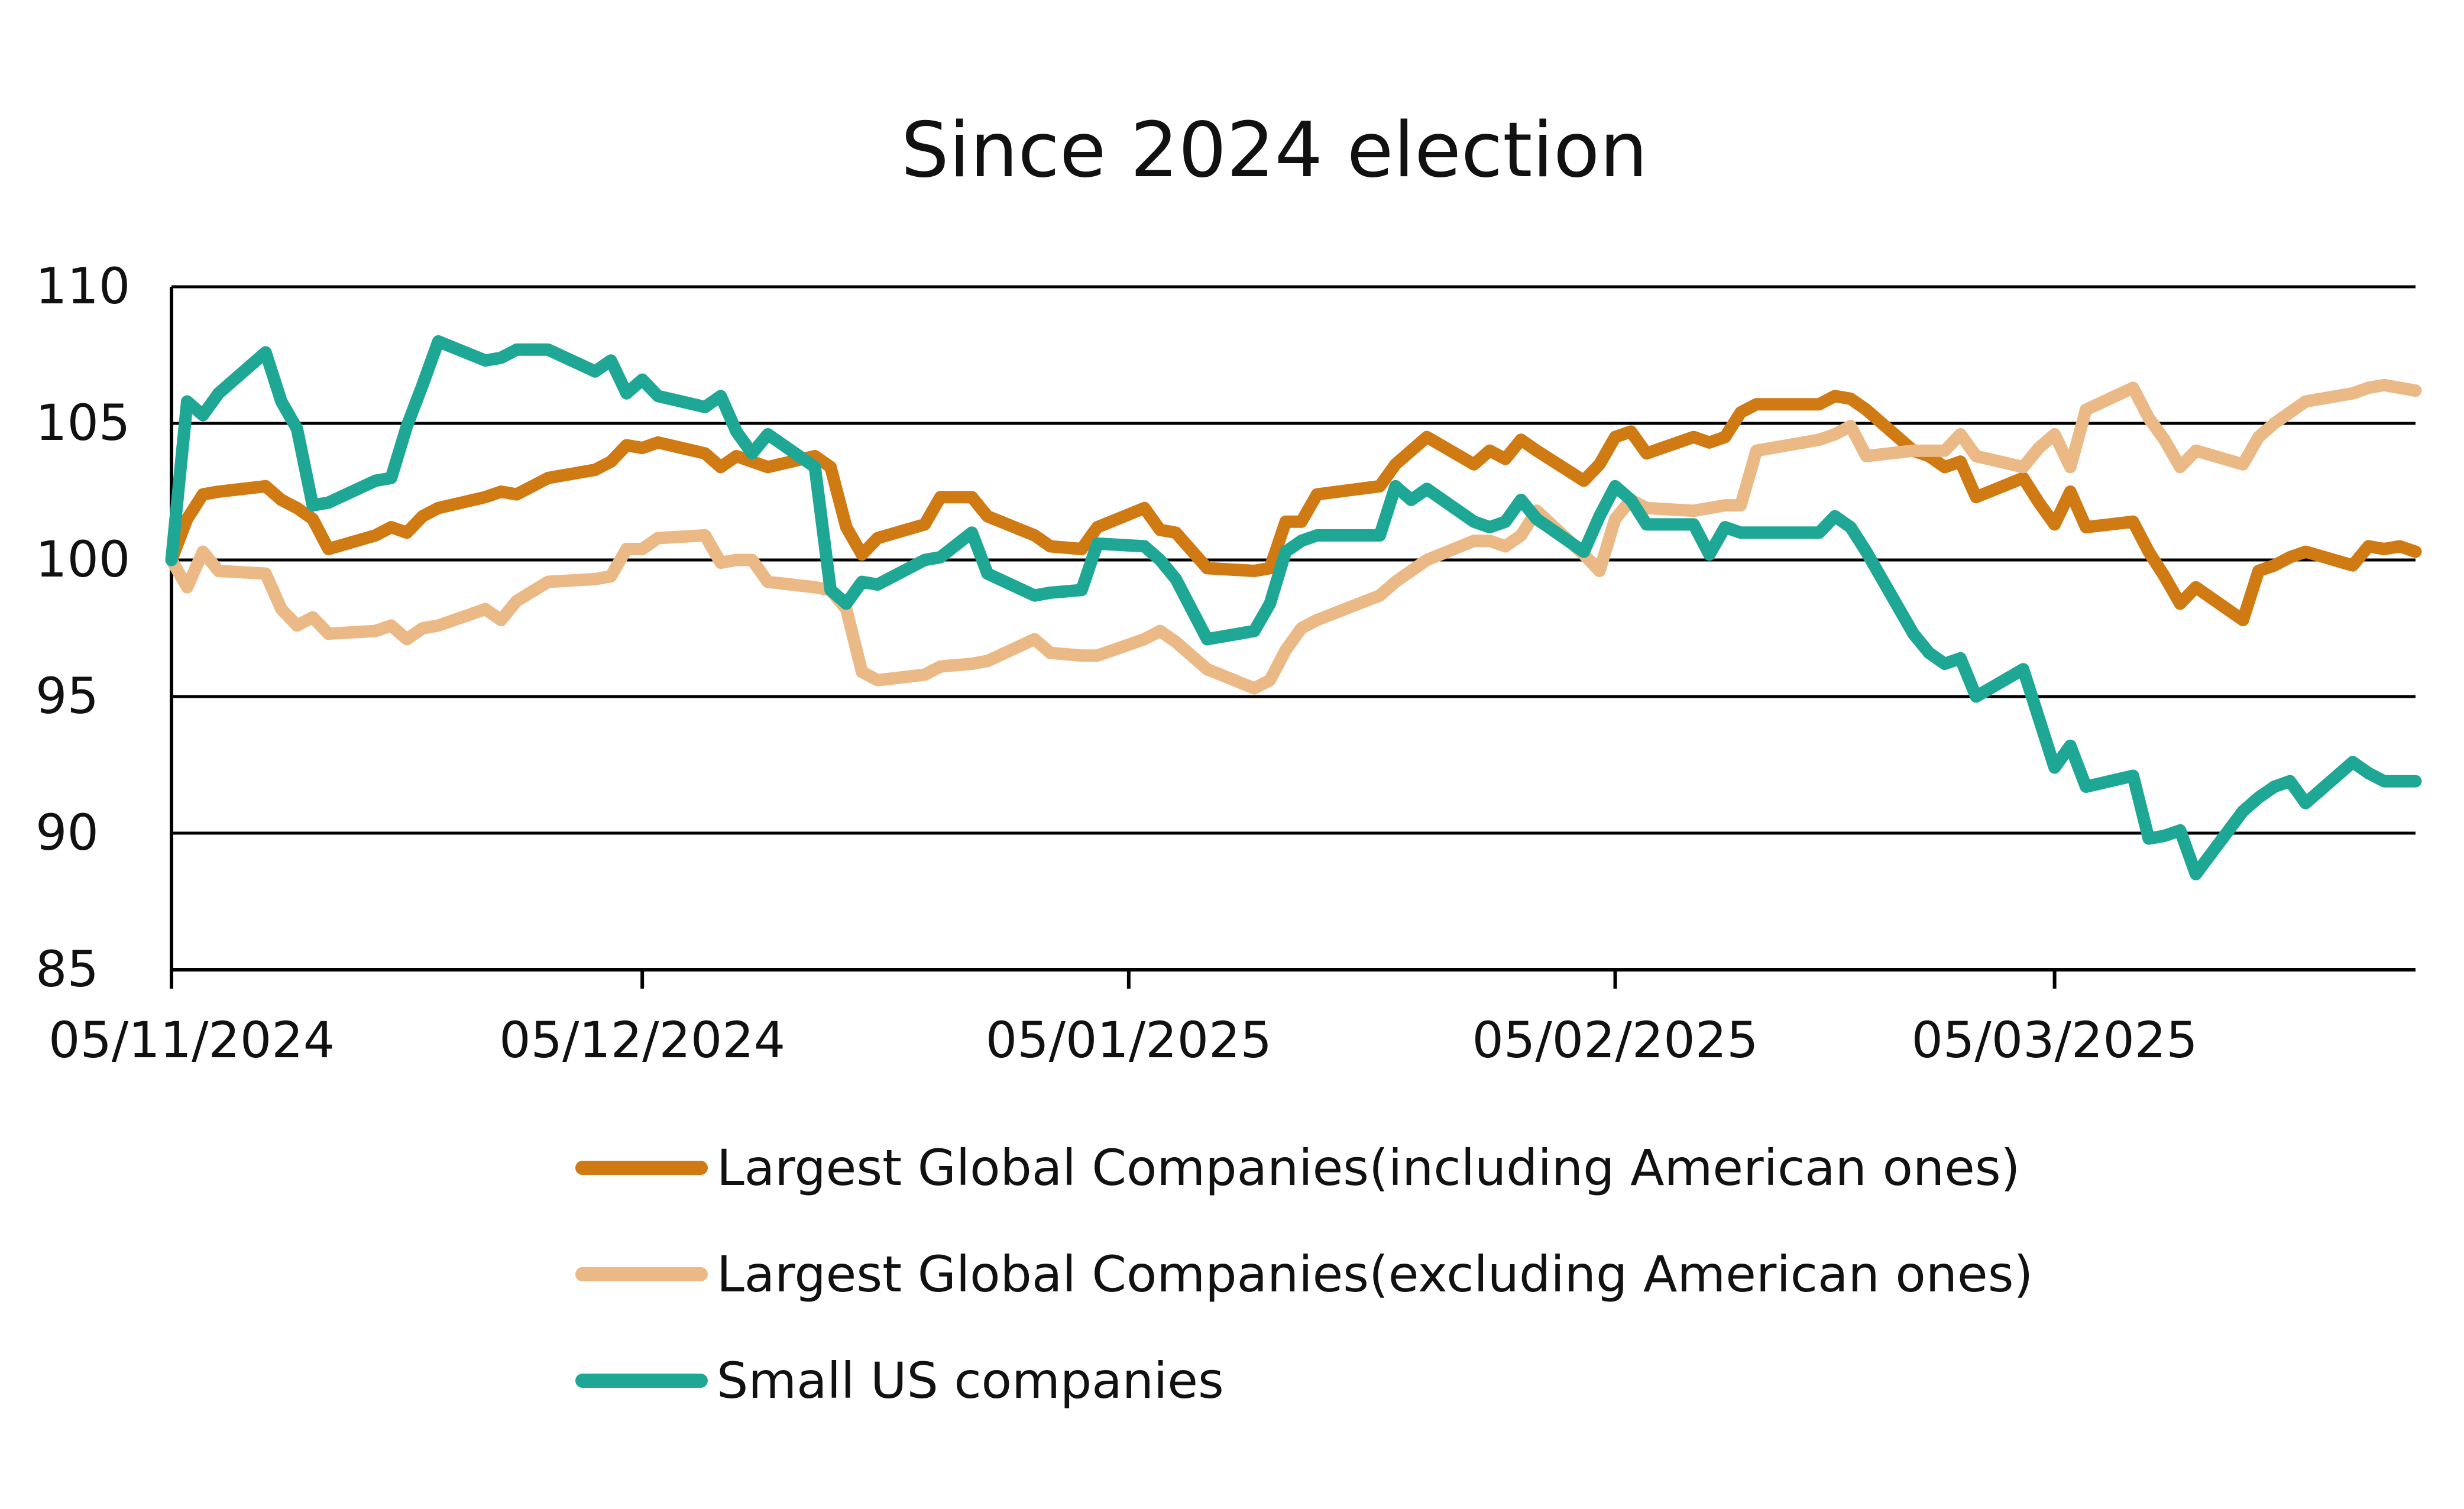  Describe the element at coordinates (642, 1040) in the screenshot. I see `x-tick-label: 05/12/2024` at that location.